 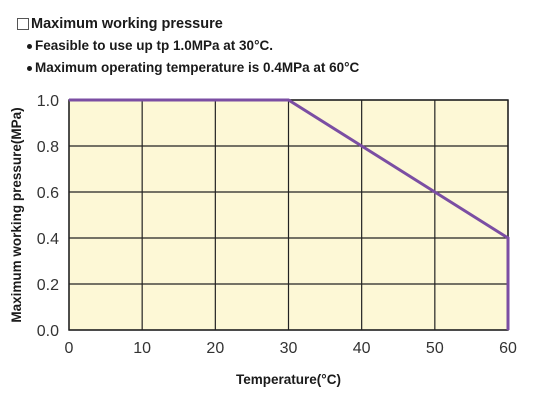 What do you see at coordinates (23, 24) in the screenshot?
I see `square-icon` at bounding box center [23, 24].